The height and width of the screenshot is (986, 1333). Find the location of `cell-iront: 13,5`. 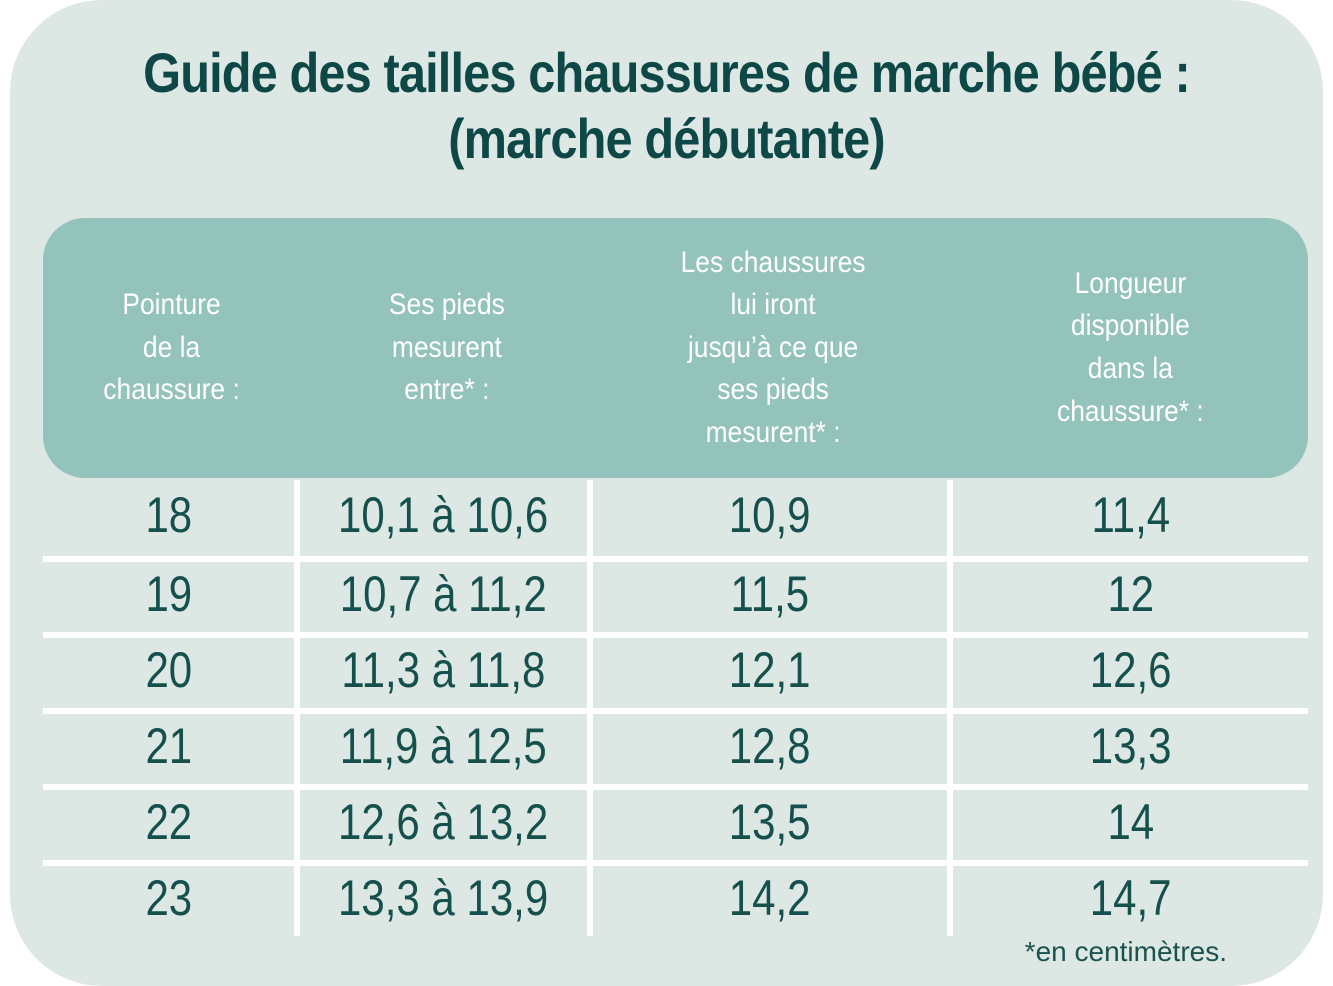

cell-iront: 13,5 is located at coordinates (773, 825).